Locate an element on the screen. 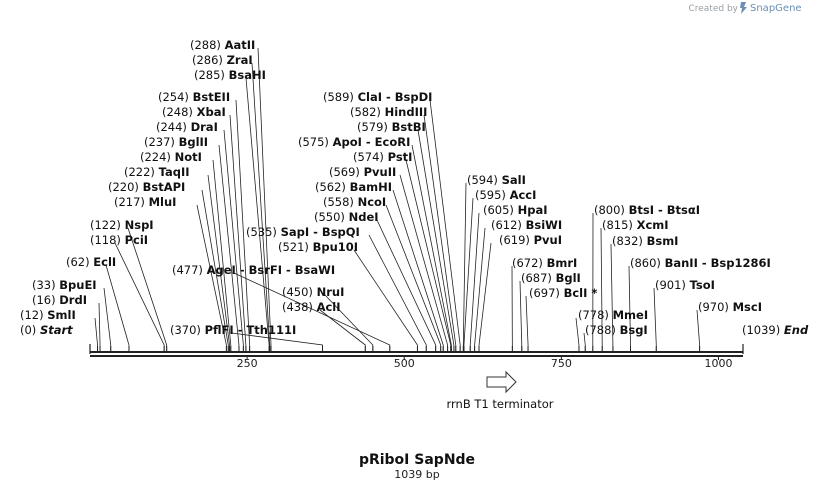  enzyme-label: (438) AclI is located at coordinates (311, 307).